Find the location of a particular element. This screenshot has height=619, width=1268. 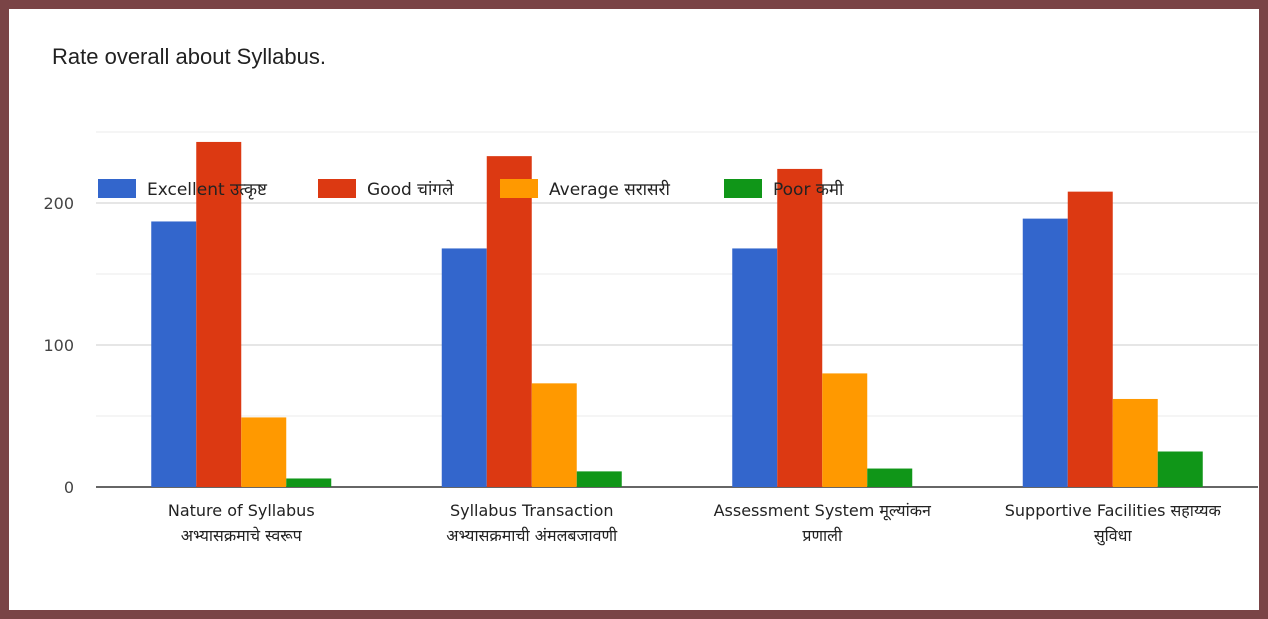

x-category-label: अभ्यासक्रमाची अंमलबजावणी is located at coordinates (532, 535).